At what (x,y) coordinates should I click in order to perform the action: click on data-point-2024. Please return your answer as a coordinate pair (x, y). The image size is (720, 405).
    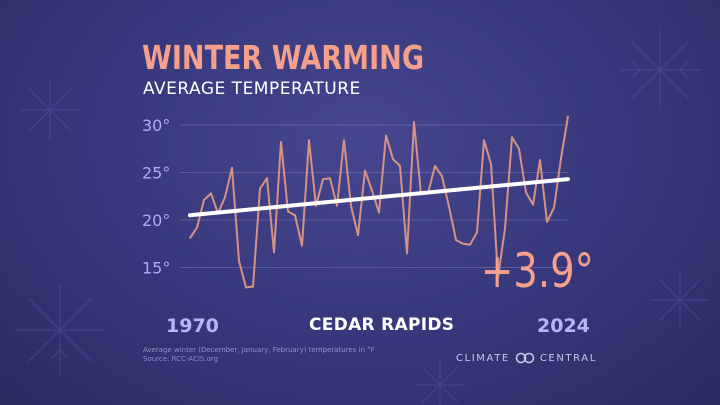
    Looking at the image, I should click on (568, 116).